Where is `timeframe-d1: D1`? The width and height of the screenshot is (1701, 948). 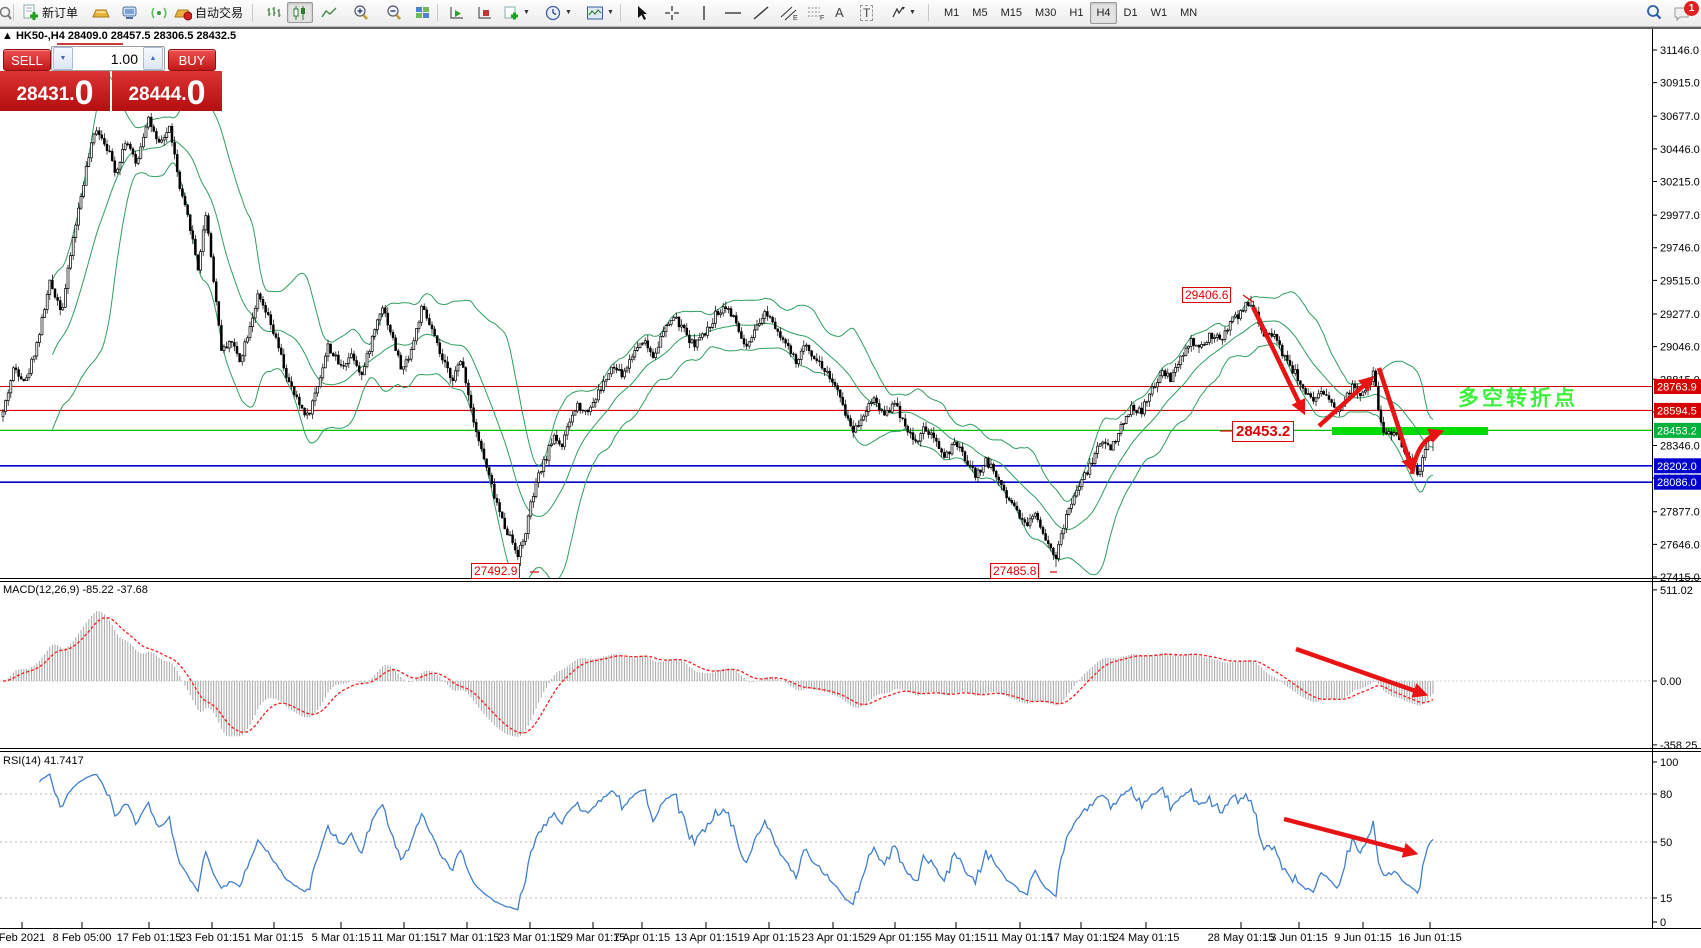
timeframe-d1: D1 is located at coordinates (1130, 13).